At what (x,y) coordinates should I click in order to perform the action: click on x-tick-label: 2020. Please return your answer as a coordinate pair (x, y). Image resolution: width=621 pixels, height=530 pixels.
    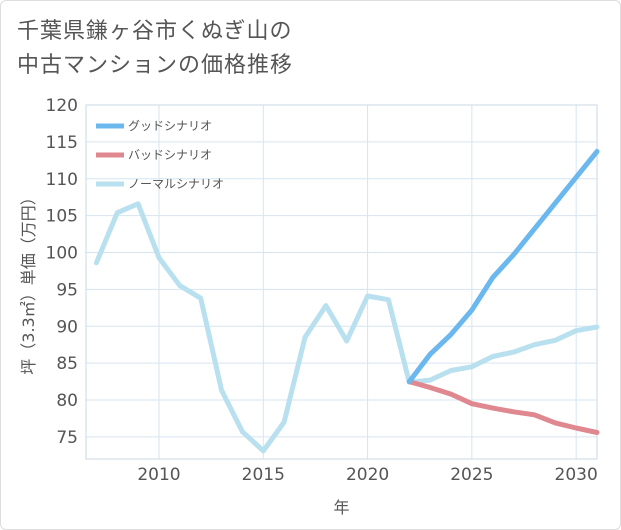
    Looking at the image, I should click on (367, 475).